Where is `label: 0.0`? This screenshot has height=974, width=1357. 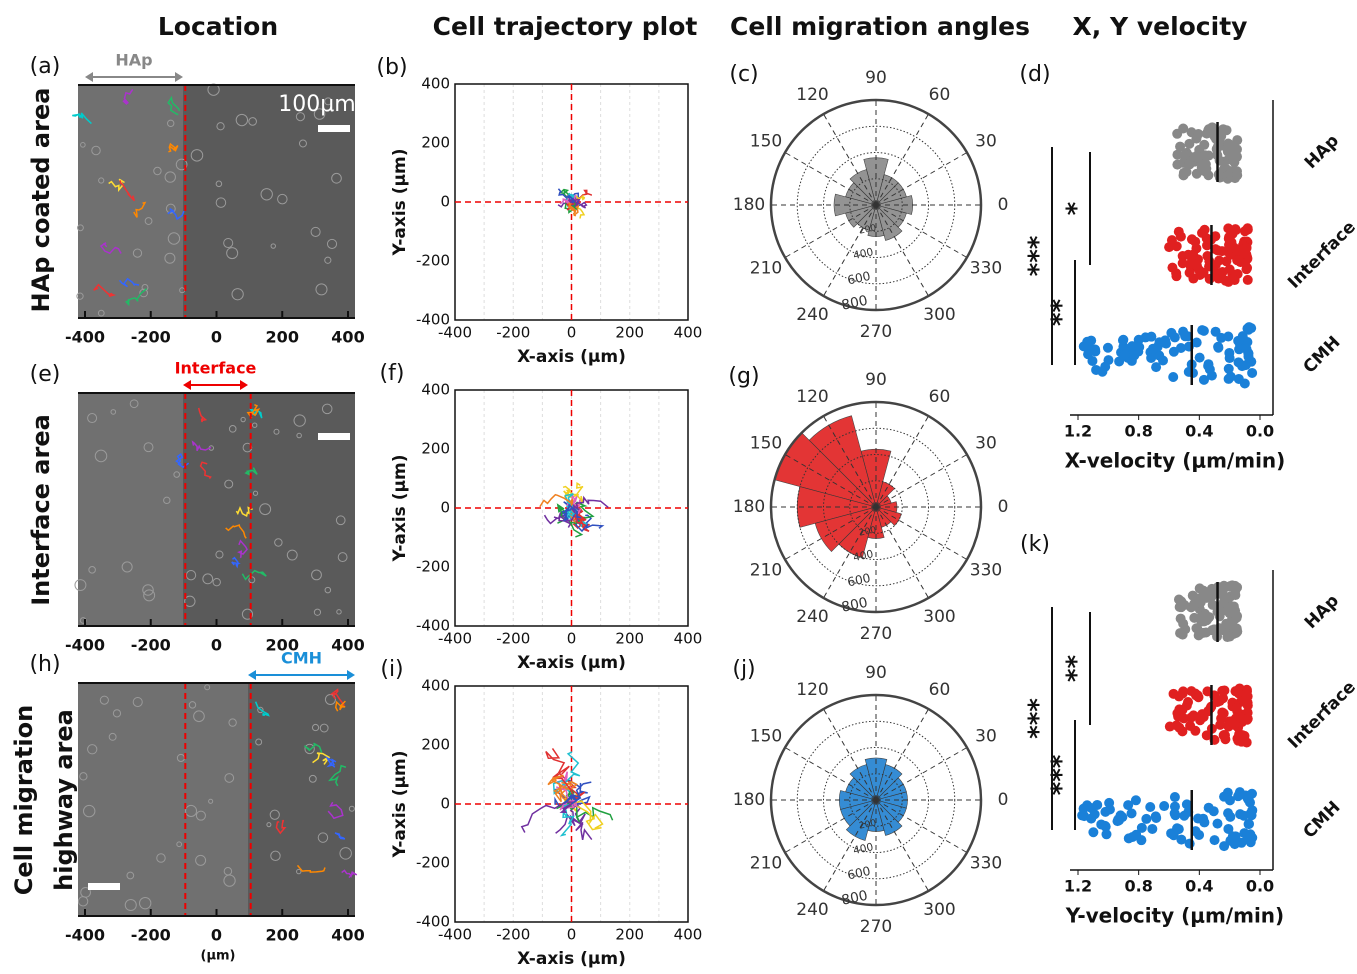
label: 0.0 is located at coordinates (1260, 431).